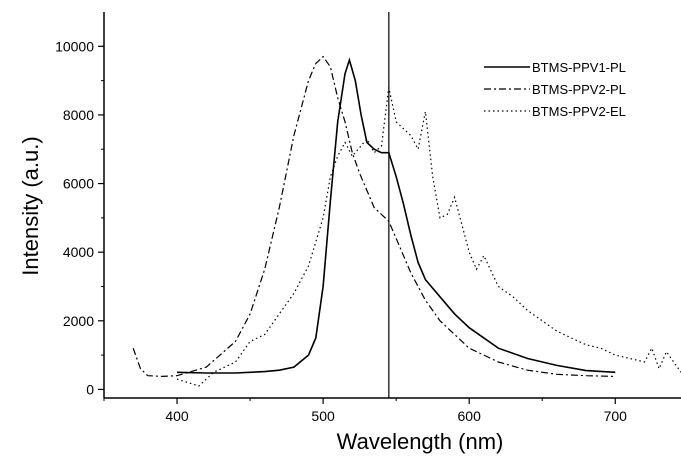  I want to click on y-tick-label: 4000, so click(78, 252).